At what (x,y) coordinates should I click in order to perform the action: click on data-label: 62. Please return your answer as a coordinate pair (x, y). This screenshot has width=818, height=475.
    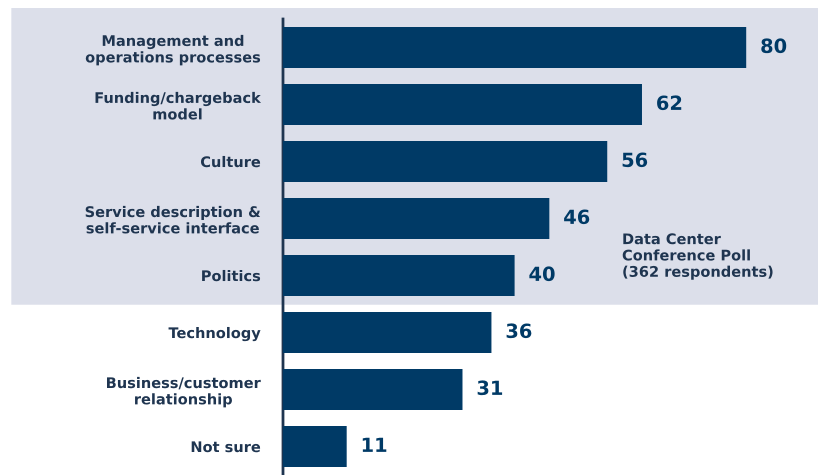
    Looking at the image, I should click on (669, 102).